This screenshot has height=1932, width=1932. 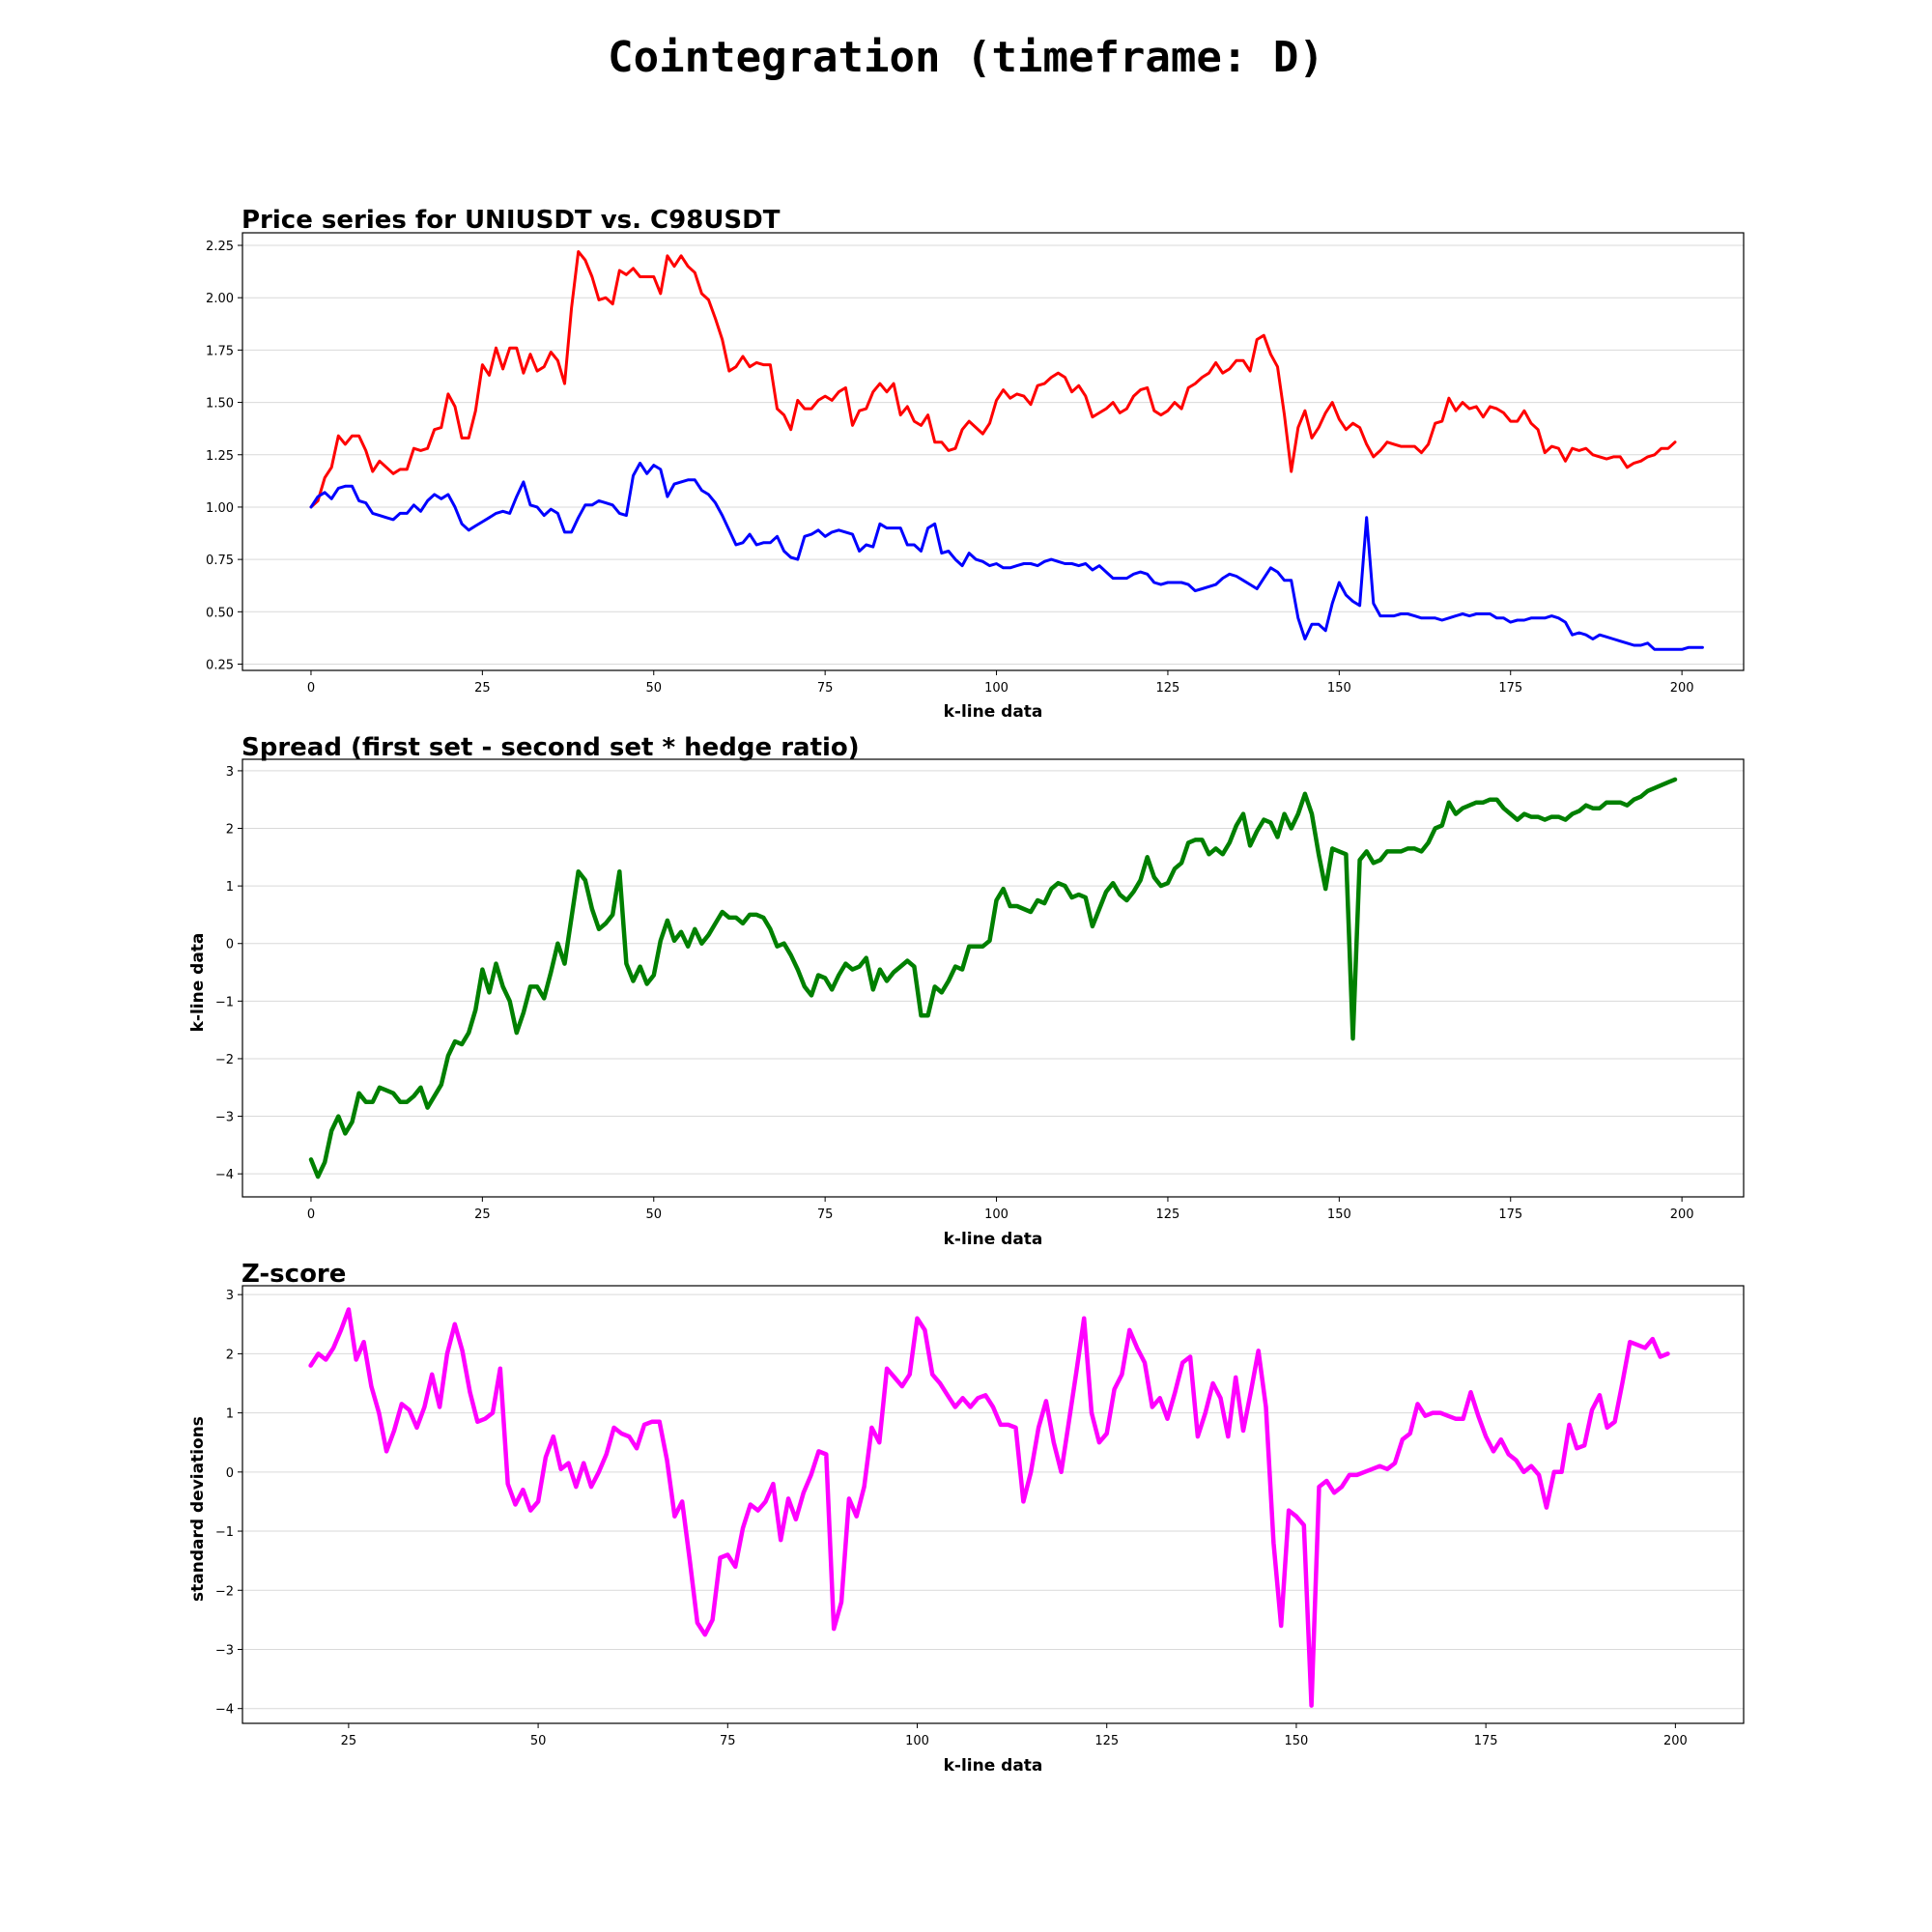 I want to click on spread-xlabel: k-line data, so click(x=993, y=1239).